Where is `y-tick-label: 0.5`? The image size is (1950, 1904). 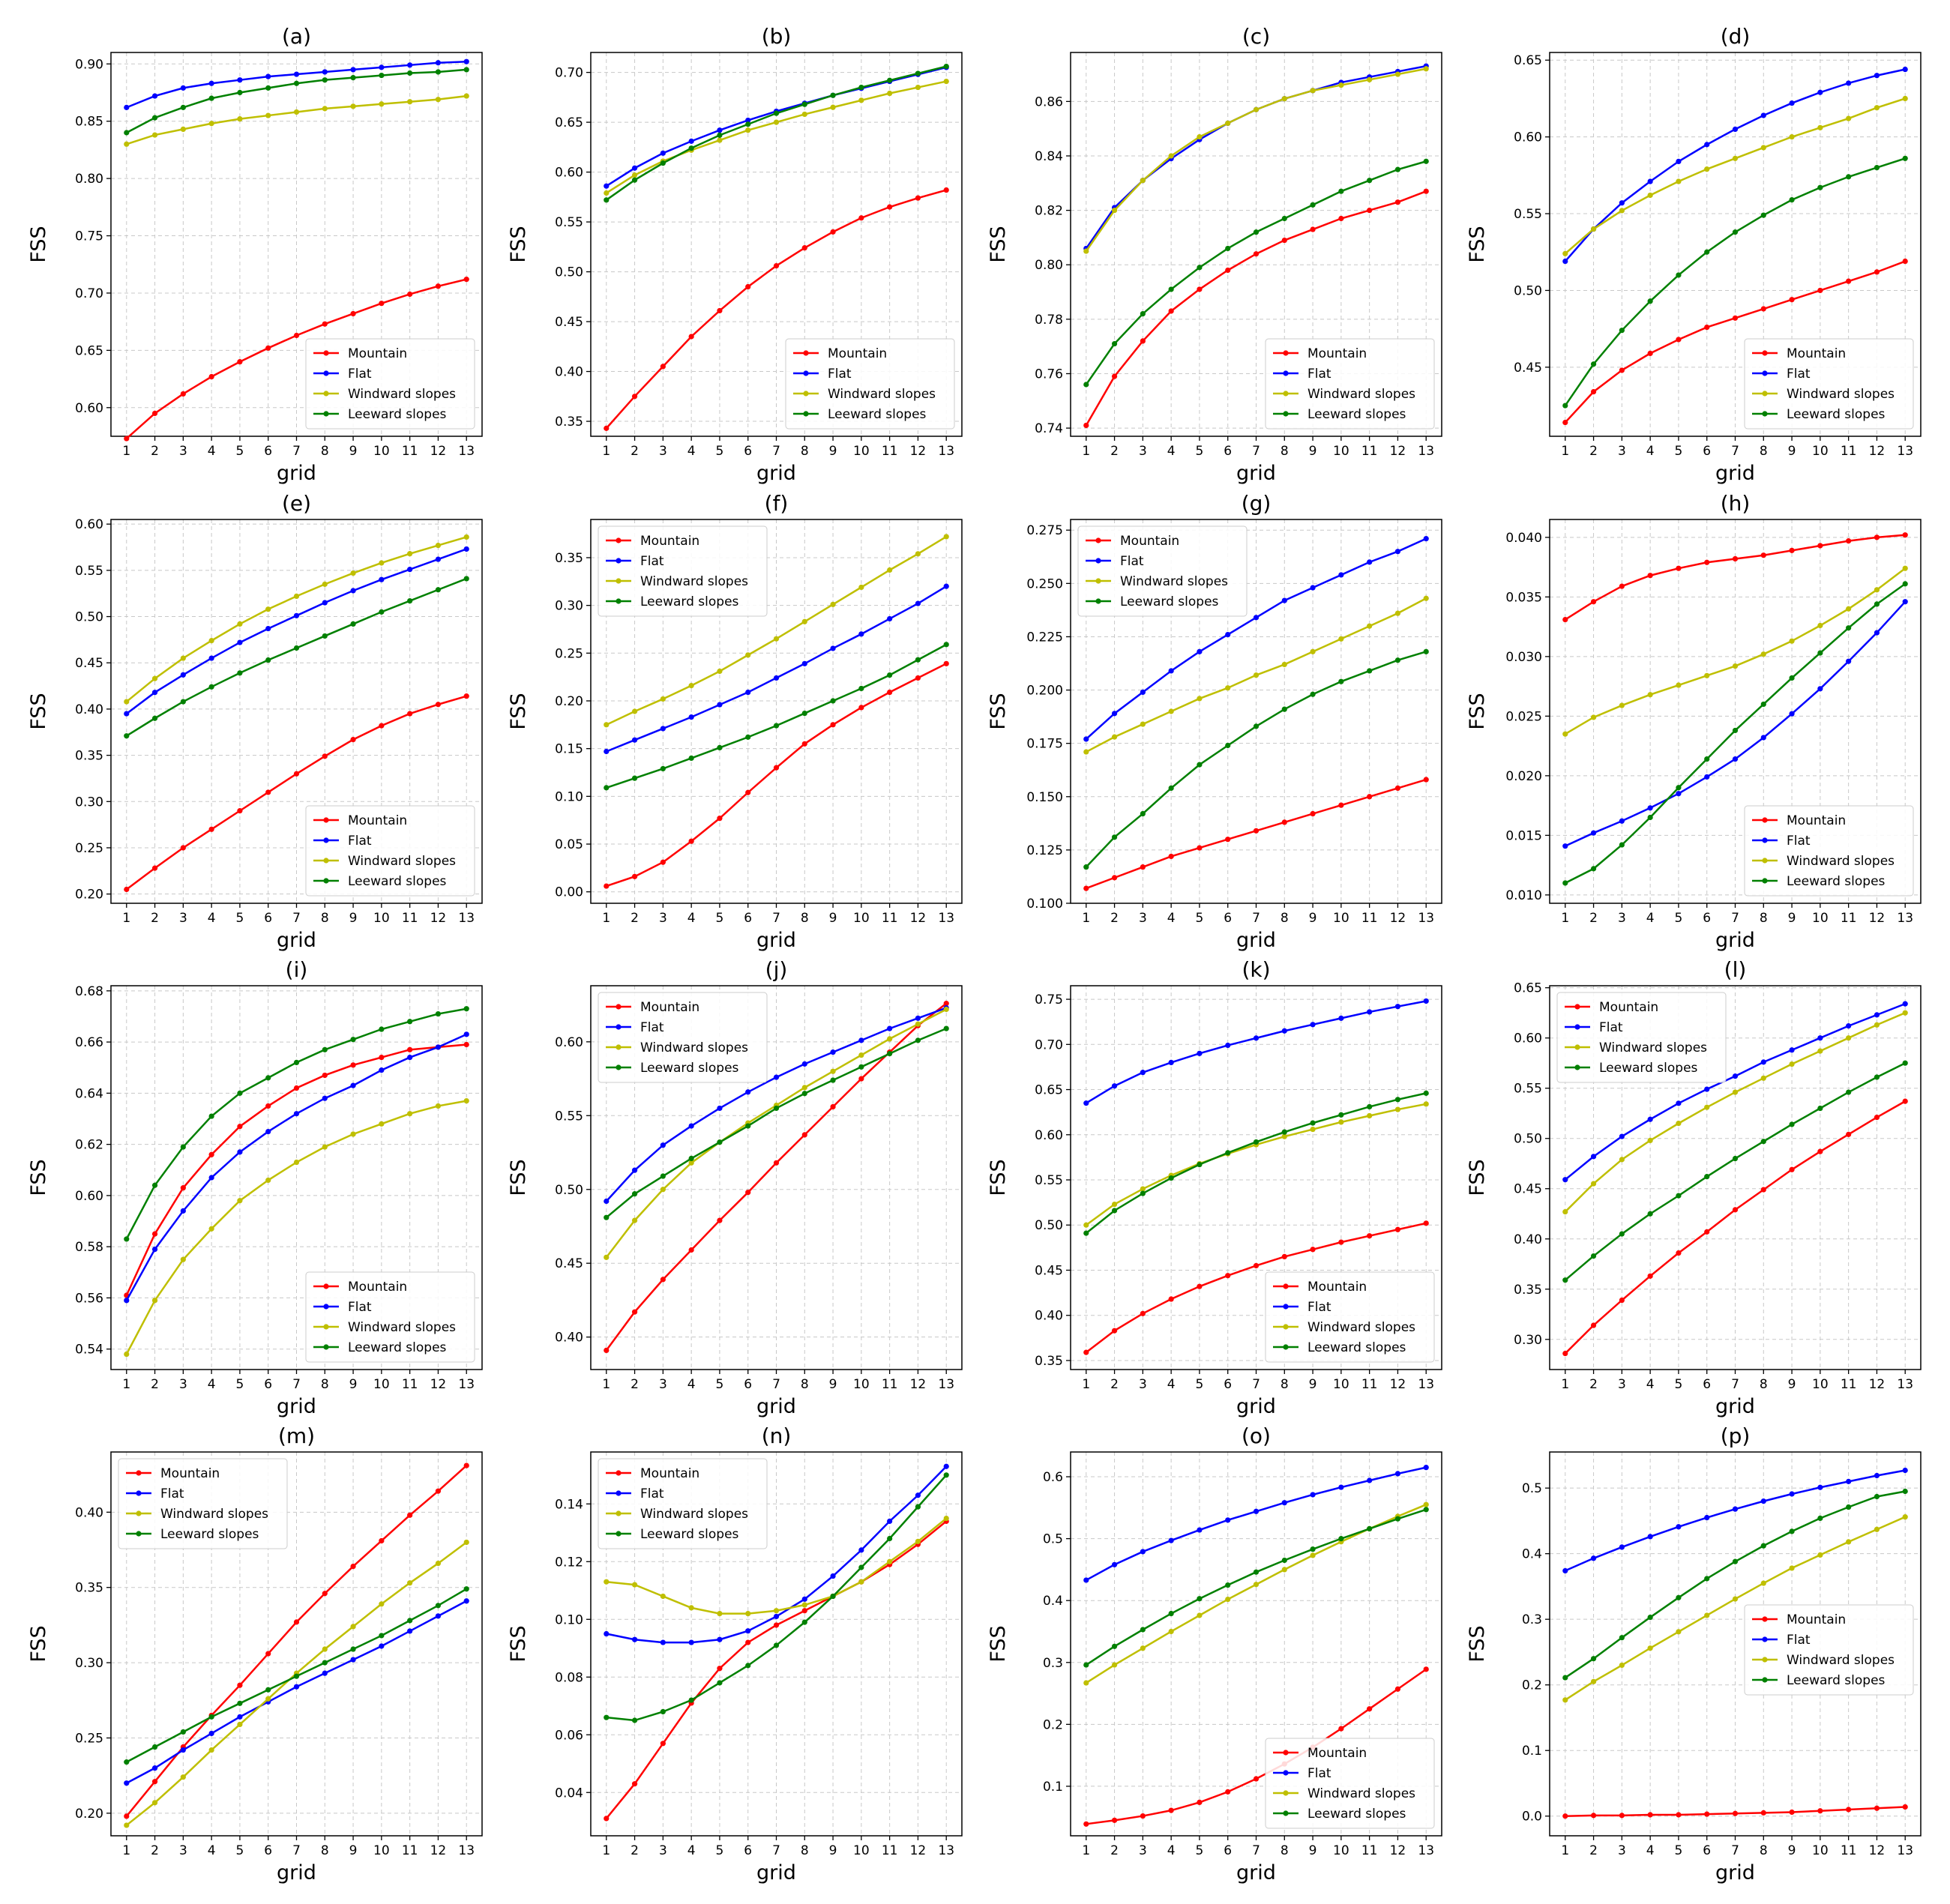 y-tick-label: 0.5 is located at coordinates (1053, 1539).